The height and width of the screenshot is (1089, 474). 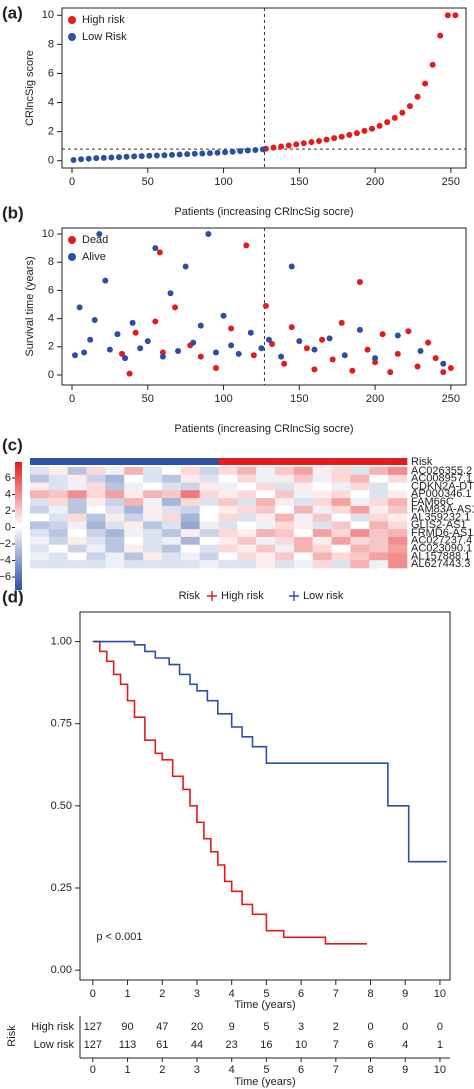 What do you see at coordinates (405, 1070) in the screenshot?
I see `table-x-tick-label: 9` at bounding box center [405, 1070].